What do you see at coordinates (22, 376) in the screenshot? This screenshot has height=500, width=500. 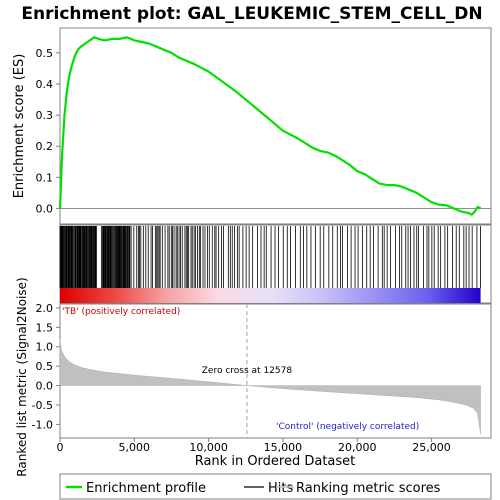 I see `metric-y-axis-label: Ranked list metric (Signal2Noise)` at bounding box center [22, 376].